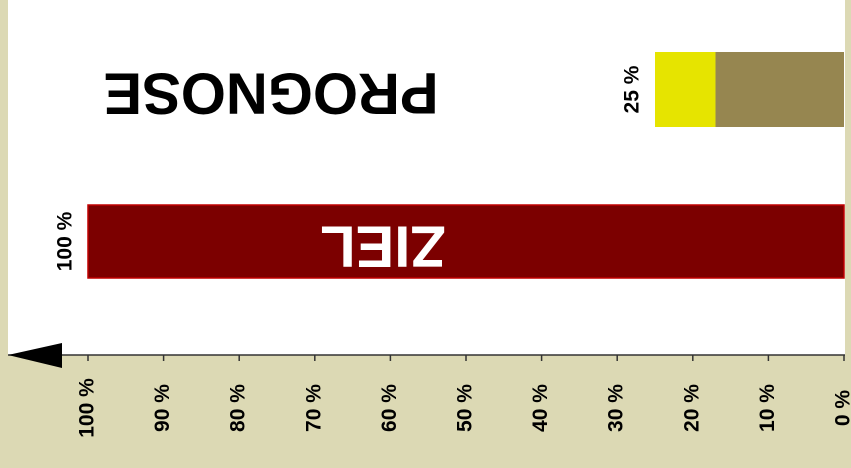  What do you see at coordinates (540, 408) in the screenshot?
I see `x-tick-label: 40 %` at bounding box center [540, 408].